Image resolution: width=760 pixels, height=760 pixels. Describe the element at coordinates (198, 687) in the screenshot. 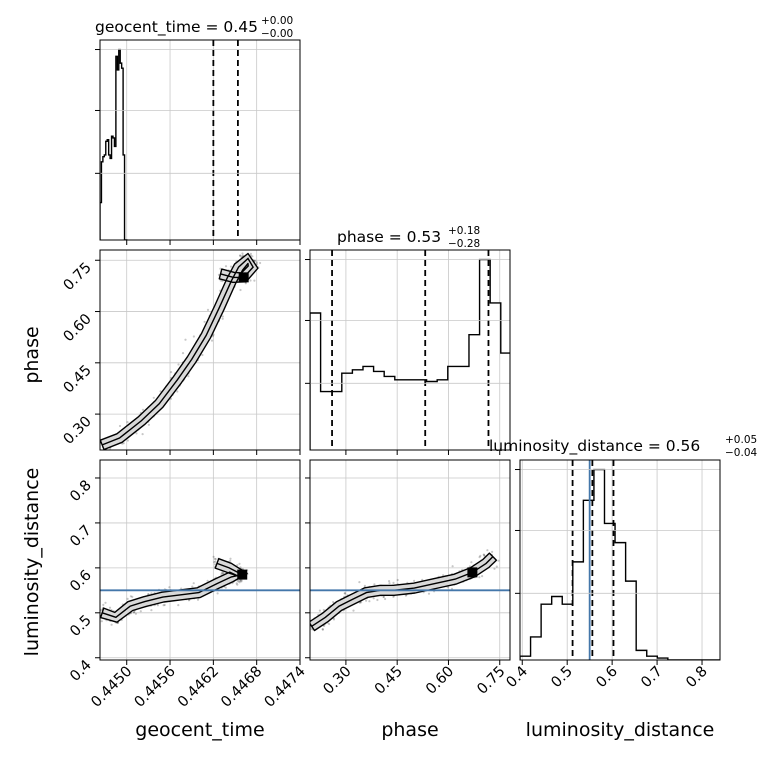

I see `x-tick-label: 0.4462` at that location.